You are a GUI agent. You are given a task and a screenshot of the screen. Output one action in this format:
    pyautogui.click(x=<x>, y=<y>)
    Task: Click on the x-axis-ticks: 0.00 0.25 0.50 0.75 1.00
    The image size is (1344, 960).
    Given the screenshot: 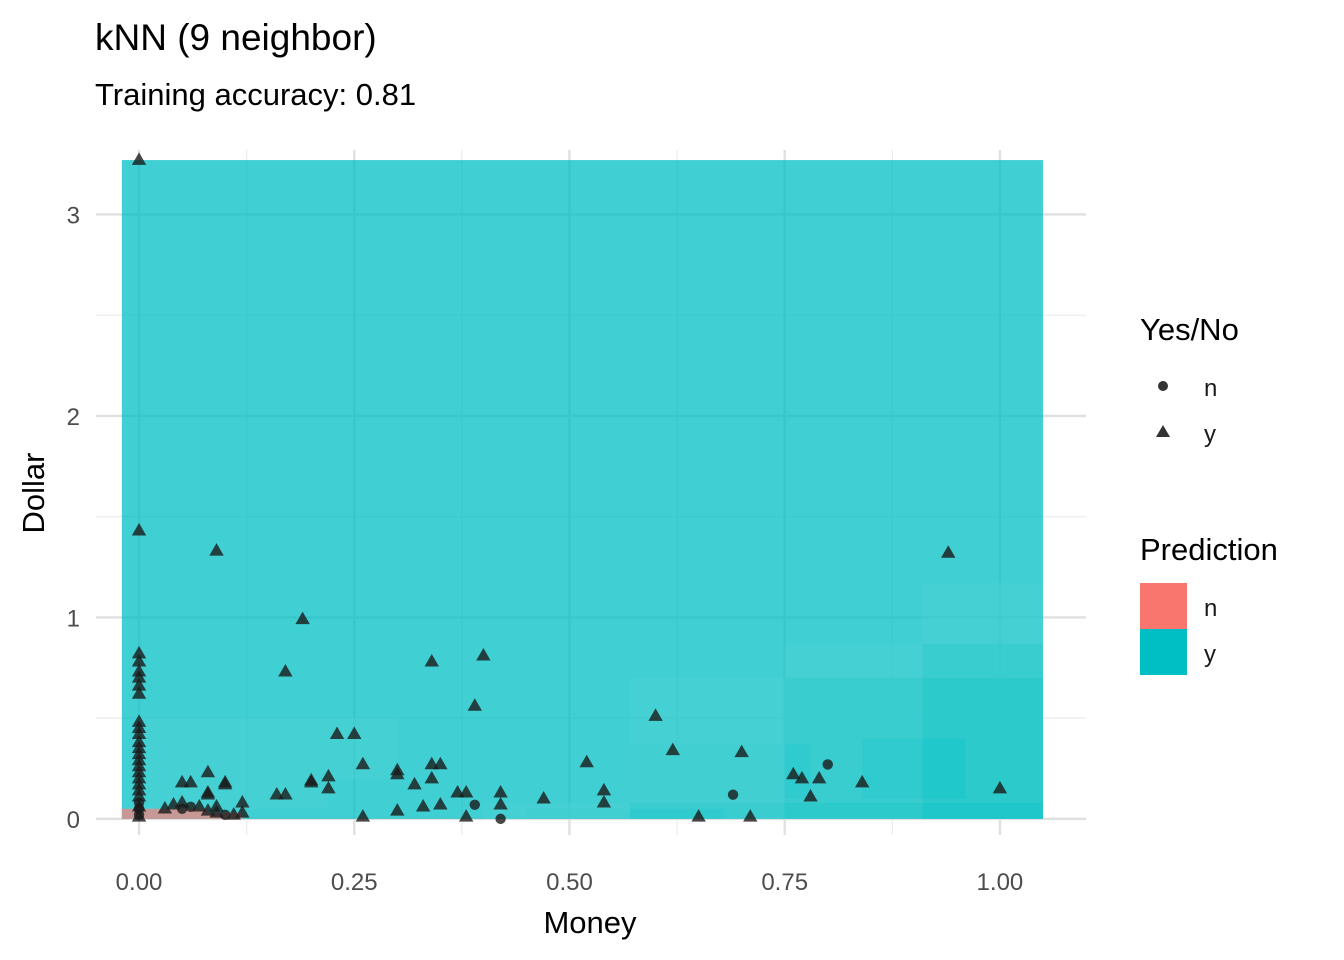 What is the action you would take?
    pyautogui.click(x=570, y=882)
    